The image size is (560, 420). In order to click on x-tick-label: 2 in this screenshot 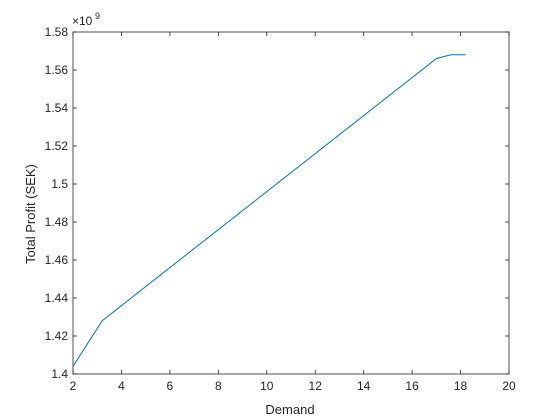, I will do `click(73, 386)`.